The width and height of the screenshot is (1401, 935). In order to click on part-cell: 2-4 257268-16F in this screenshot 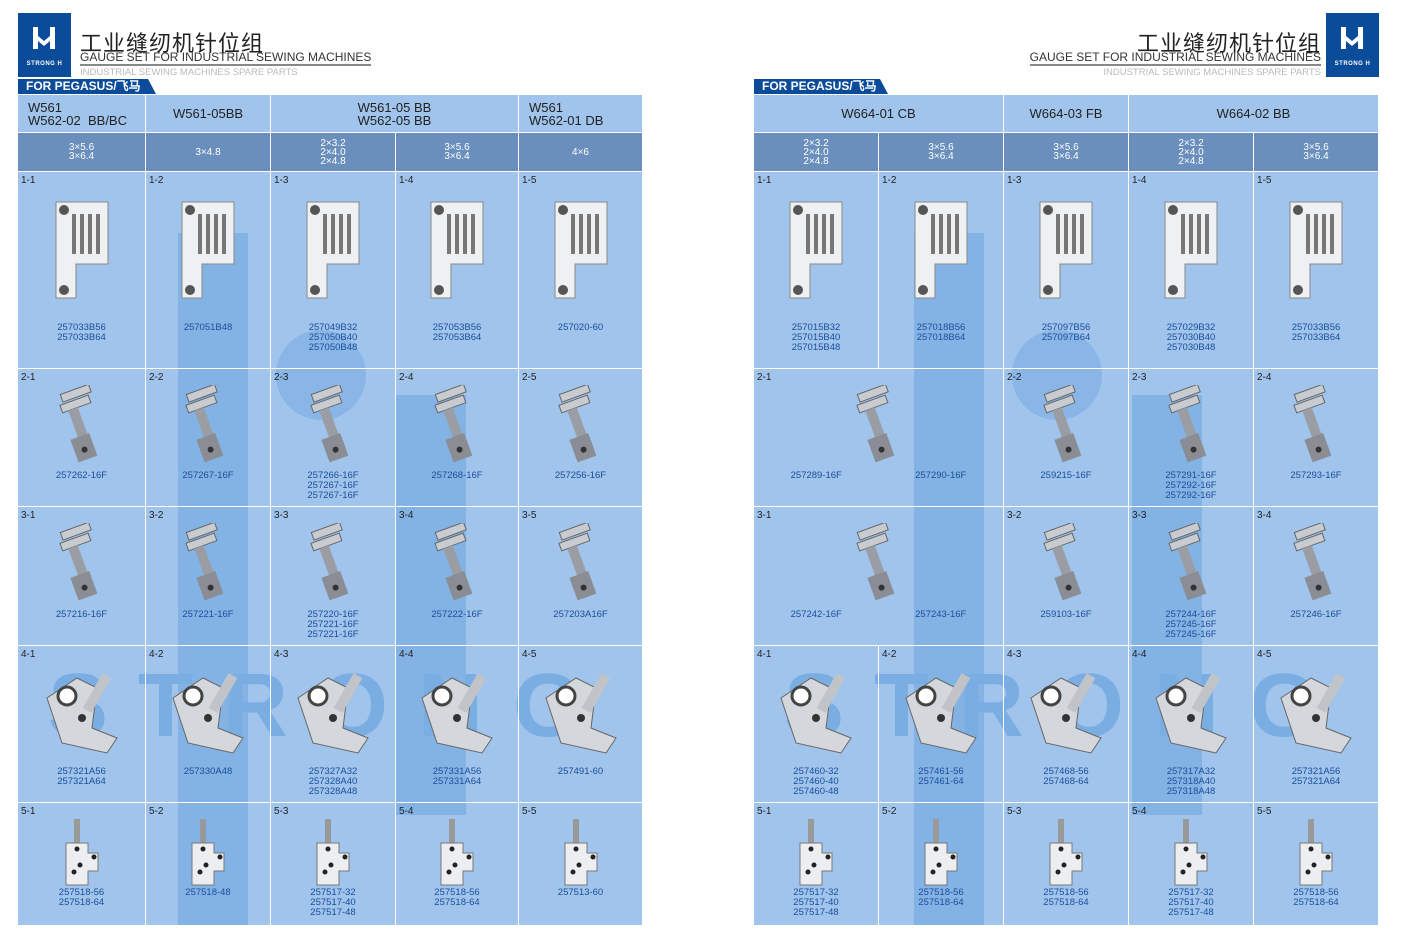, I will do `click(457, 438)`.